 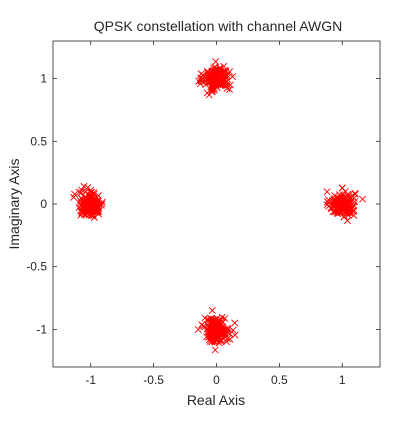 What do you see at coordinates (216, 380) in the screenshot?
I see `x-tick-label: 0` at bounding box center [216, 380].